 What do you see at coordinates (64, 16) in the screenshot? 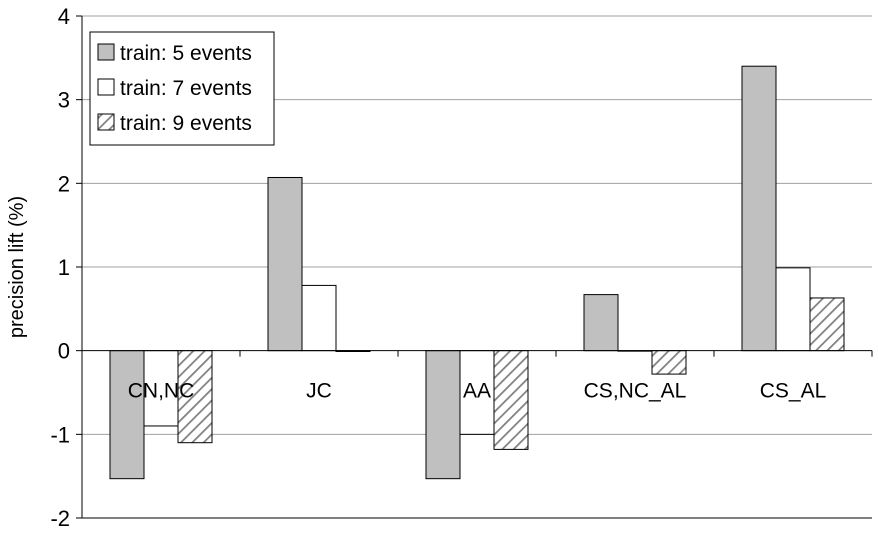
I see `y-tick-label: 4` at bounding box center [64, 16].